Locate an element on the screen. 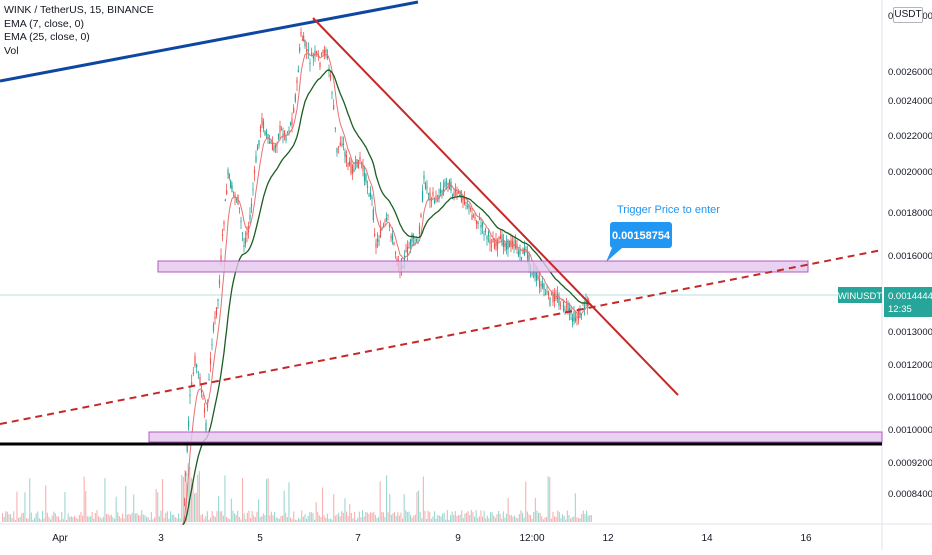  x-tick-label: 12:00 is located at coordinates (531, 538).